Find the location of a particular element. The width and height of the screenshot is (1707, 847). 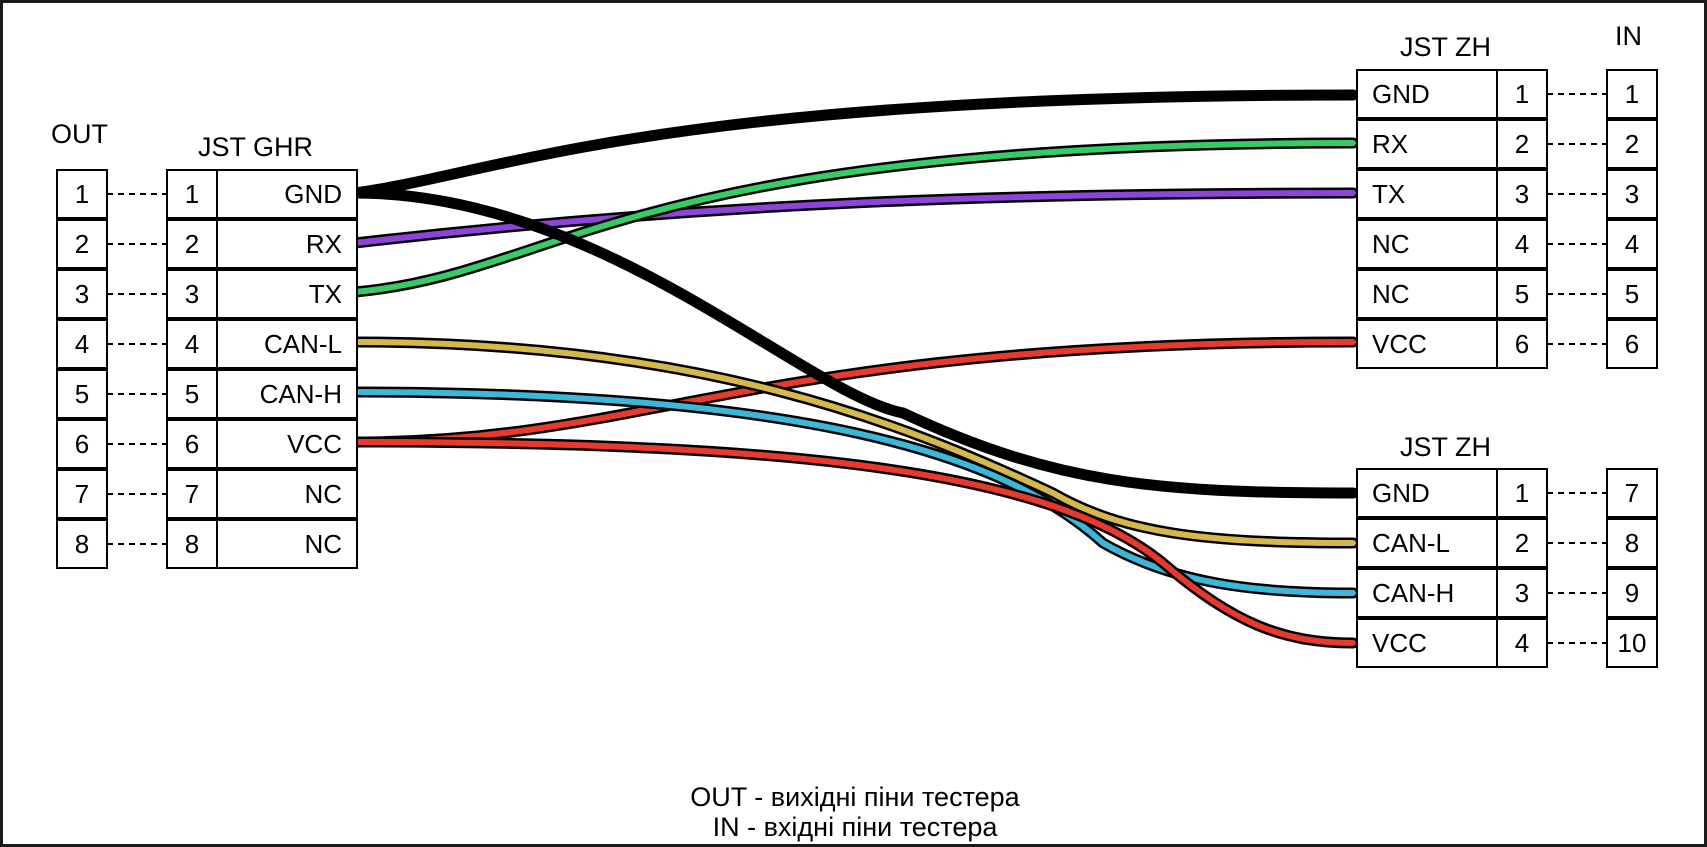

in-pin-number: 6 is located at coordinates (1632, 344).